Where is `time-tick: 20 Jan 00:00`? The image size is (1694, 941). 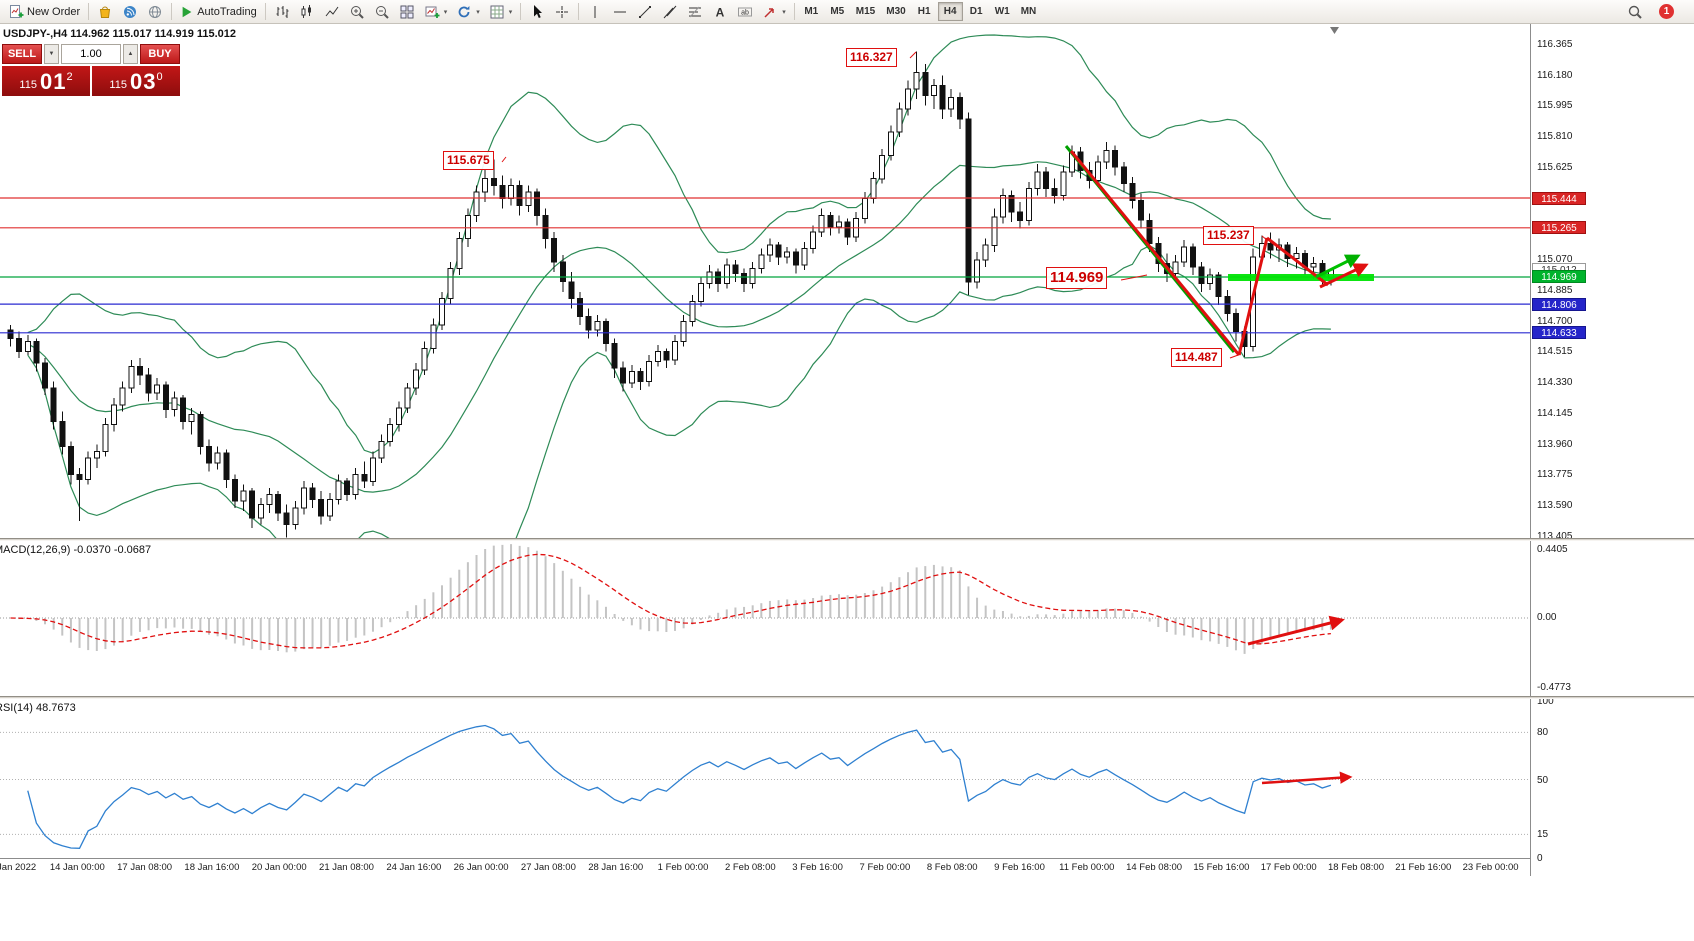
time-tick: 20 Jan 00:00 is located at coordinates (279, 867).